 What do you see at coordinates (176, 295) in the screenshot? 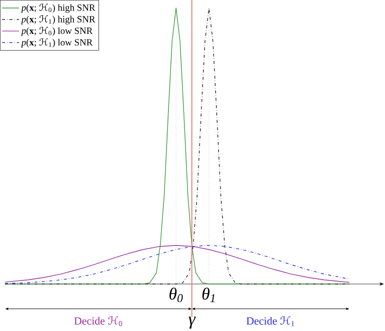
I see `x-tick-label: θ$_{0}$` at bounding box center [176, 295].